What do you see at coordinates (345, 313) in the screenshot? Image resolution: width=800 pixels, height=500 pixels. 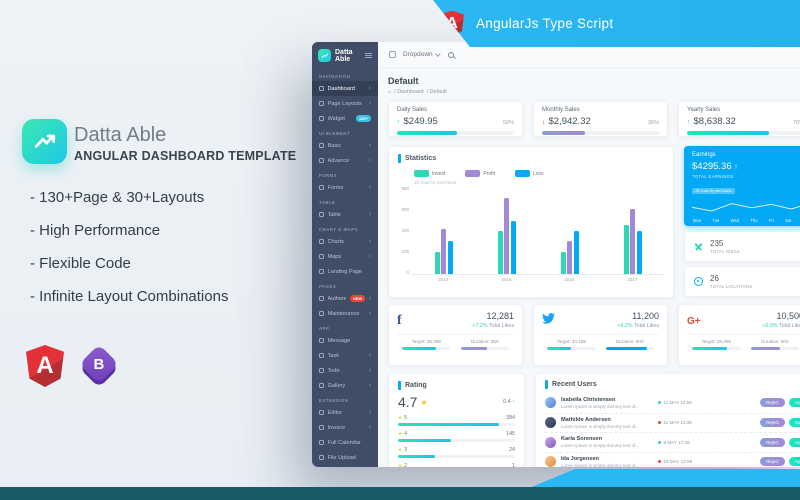 I see `sidebar-item: Maintenance ›` at bounding box center [345, 313].